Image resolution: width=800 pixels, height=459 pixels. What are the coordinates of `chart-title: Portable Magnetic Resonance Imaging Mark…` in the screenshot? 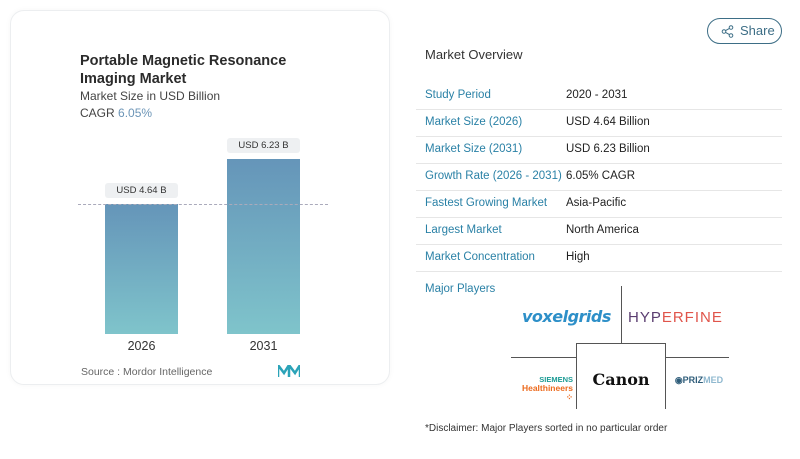 It's located at (183, 70).